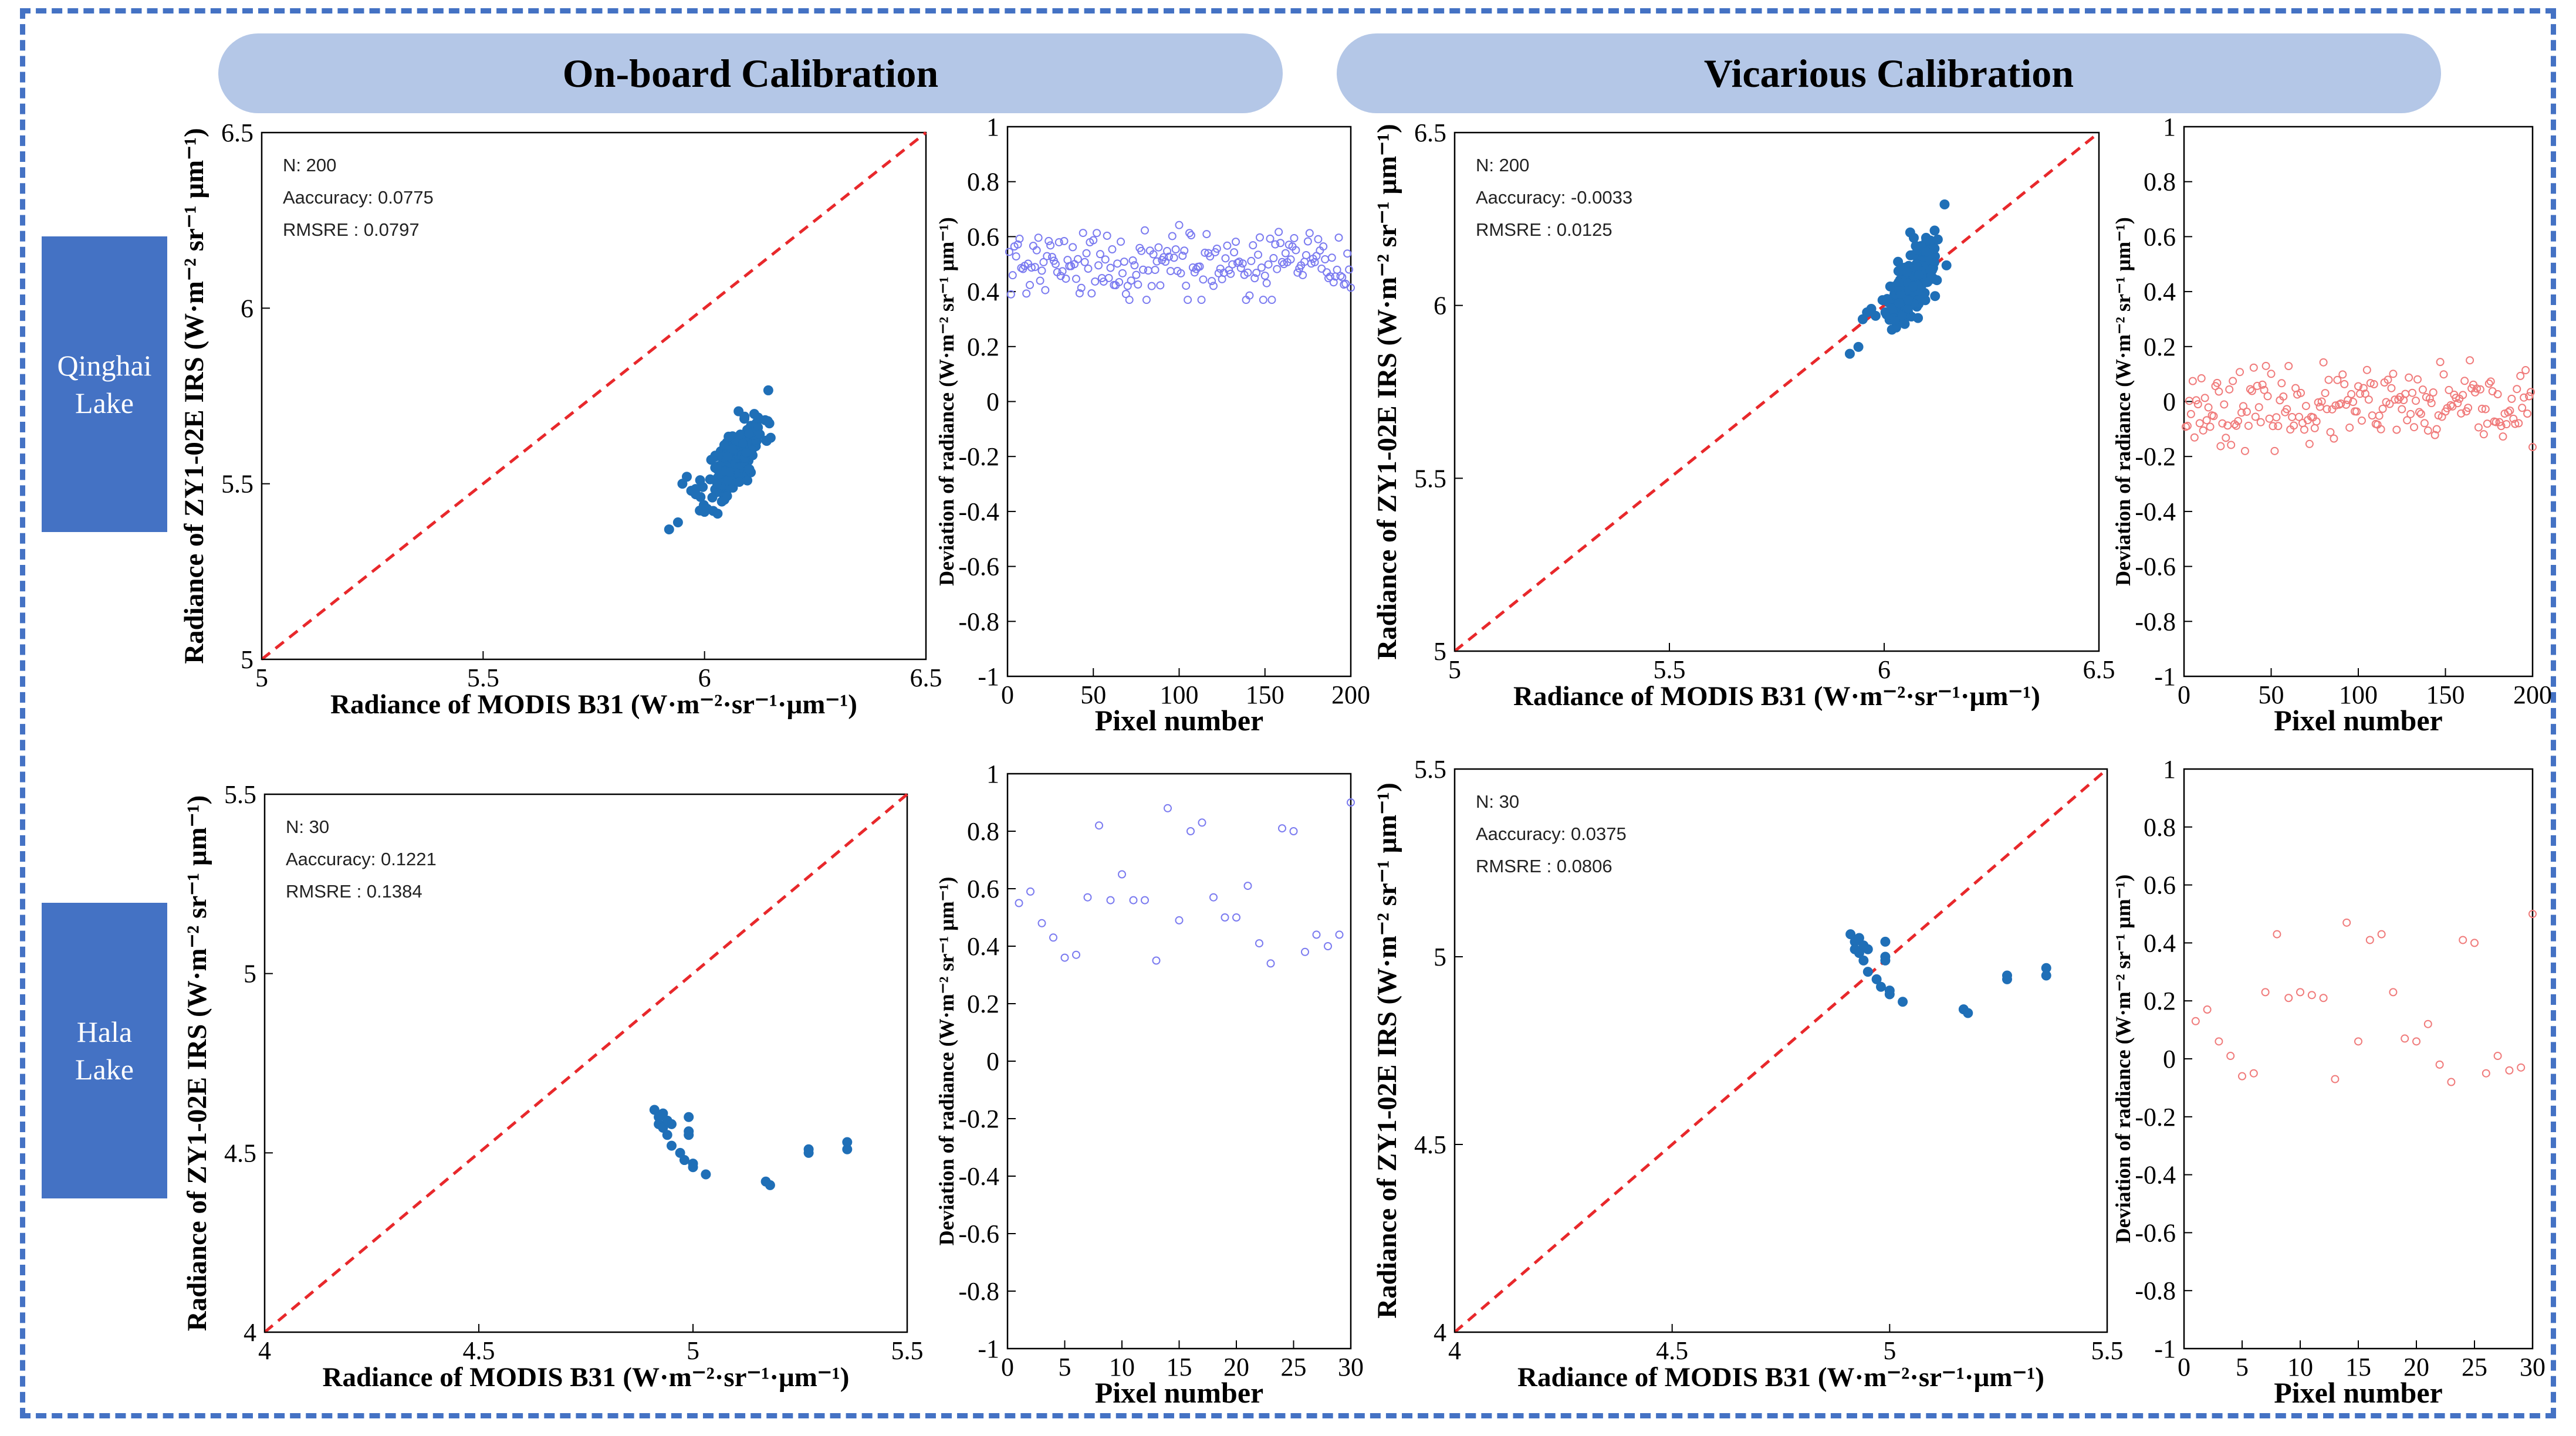  I want to click on x-tick-label: 4, so click(1454, 1350).